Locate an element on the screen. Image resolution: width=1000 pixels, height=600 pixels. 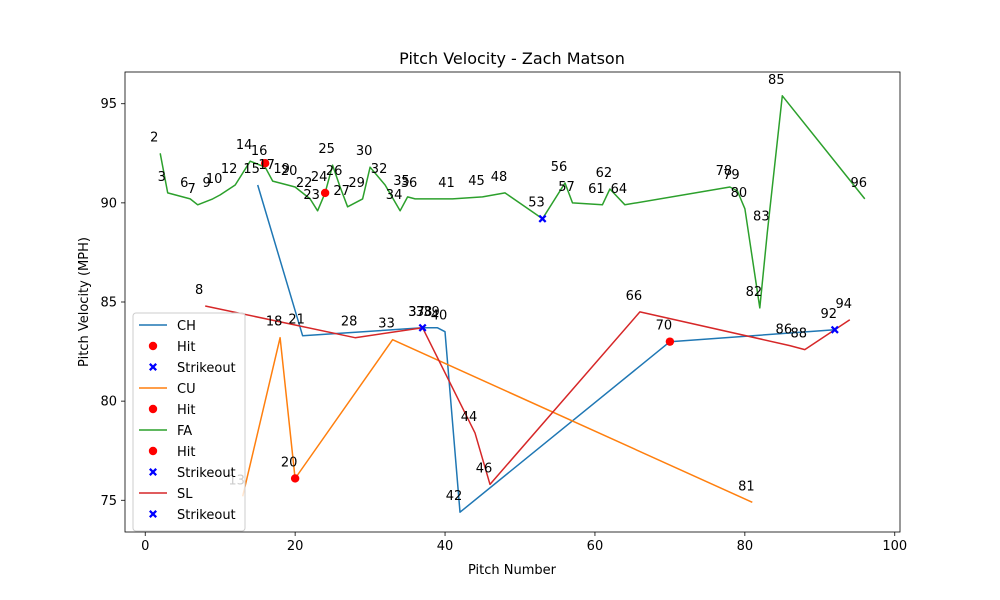
point-label: 53 is located at coordinates (536, 203).